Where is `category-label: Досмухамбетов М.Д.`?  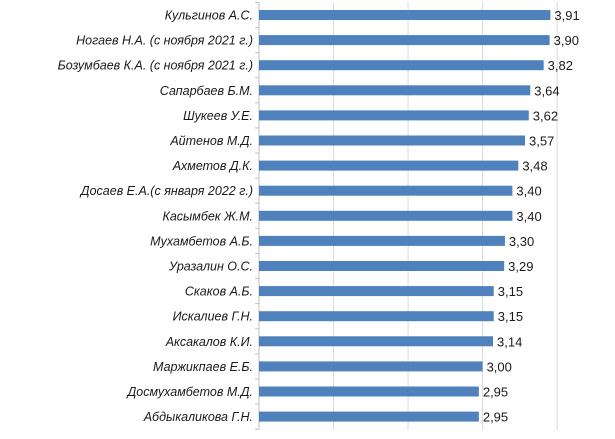 category-label: Досмухамбетов М.Д. is located at coordinates (189, 392).